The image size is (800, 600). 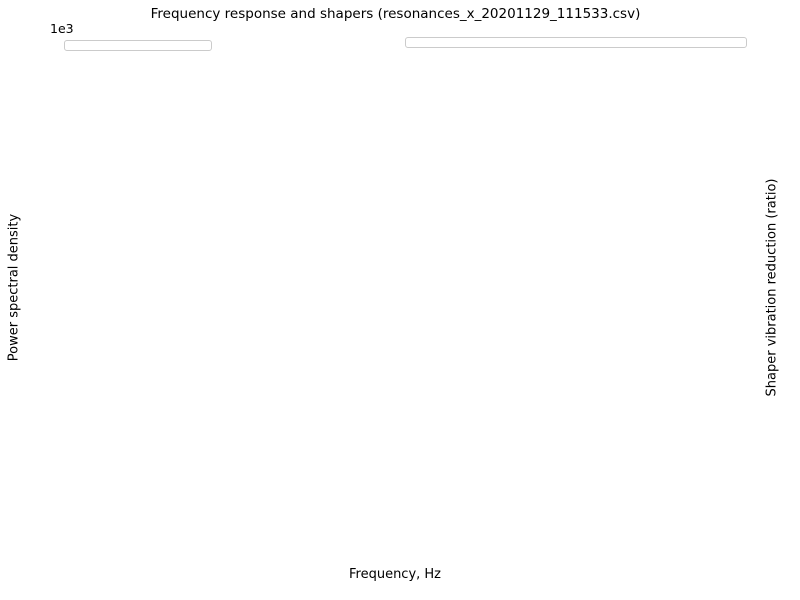 I want to click on y-left-axis-label: Power spectral density, so click(x=14, y=287).